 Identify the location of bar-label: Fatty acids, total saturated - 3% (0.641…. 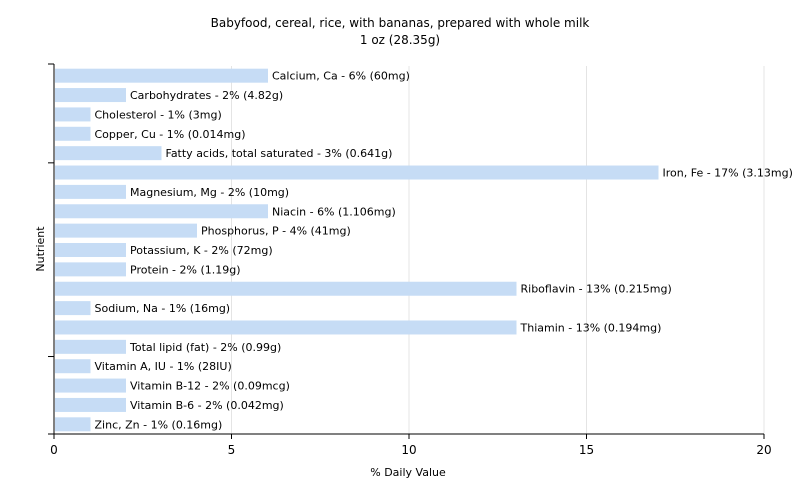
(279, 153).